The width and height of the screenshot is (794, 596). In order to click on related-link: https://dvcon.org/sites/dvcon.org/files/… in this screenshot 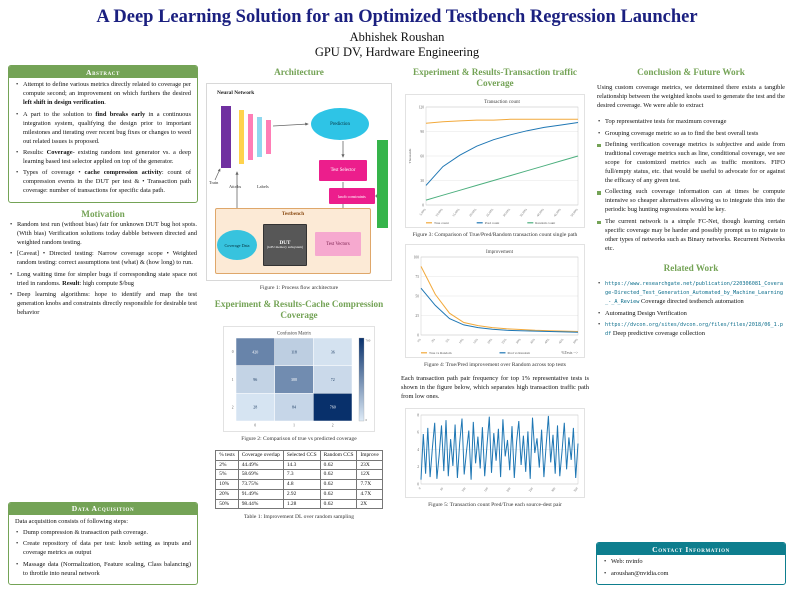, I will do `click(694, 330)`.